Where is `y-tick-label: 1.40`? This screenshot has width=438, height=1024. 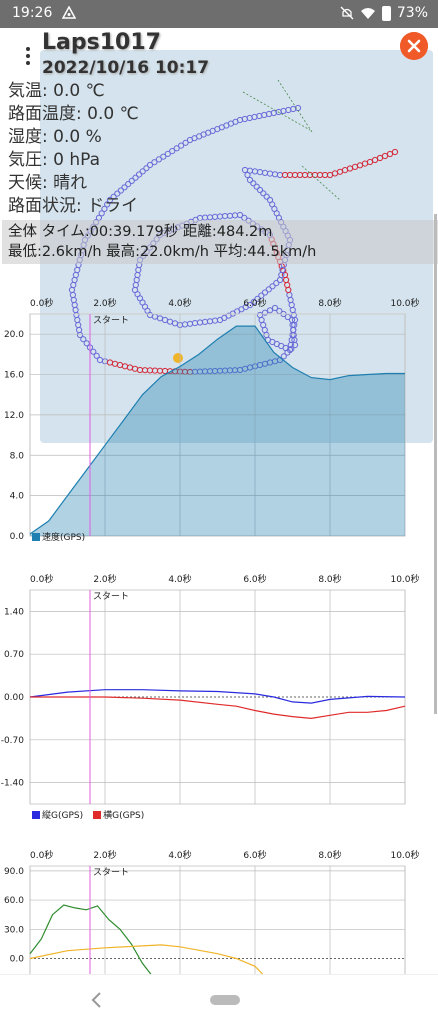 y-tick-label: 1.40 is located at coordinates (14, 612).